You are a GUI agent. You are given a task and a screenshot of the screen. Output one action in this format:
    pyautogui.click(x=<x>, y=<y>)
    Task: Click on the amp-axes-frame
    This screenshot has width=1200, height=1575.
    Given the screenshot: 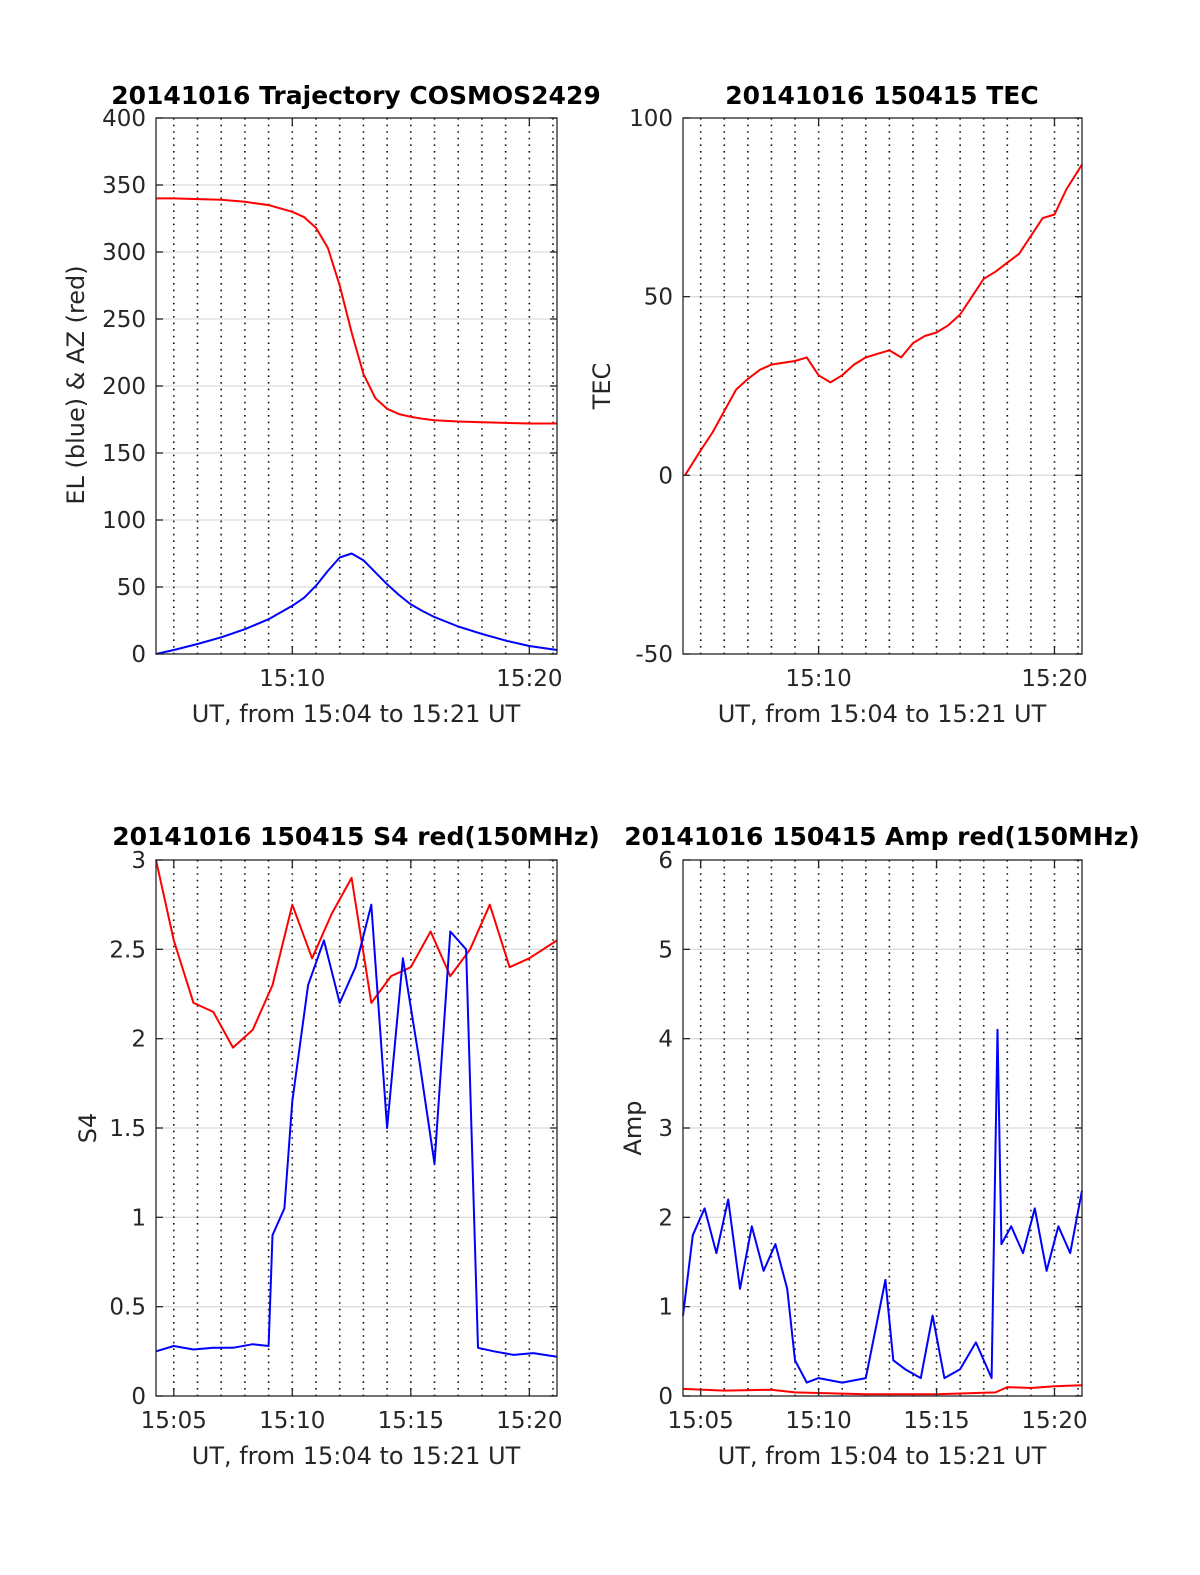 What is the action you would take?
    pyautogui.click(x=882, y=1128)
    